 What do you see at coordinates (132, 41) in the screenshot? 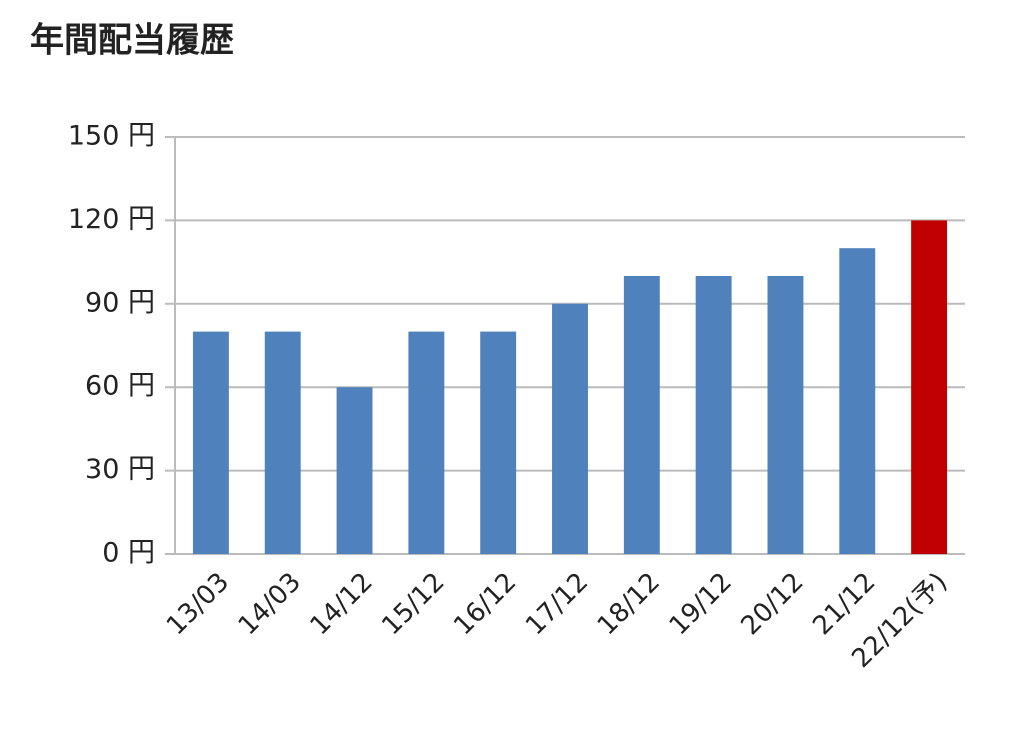
I see `chart-title: 年間配当履歴` at bounding box center [132, 41].